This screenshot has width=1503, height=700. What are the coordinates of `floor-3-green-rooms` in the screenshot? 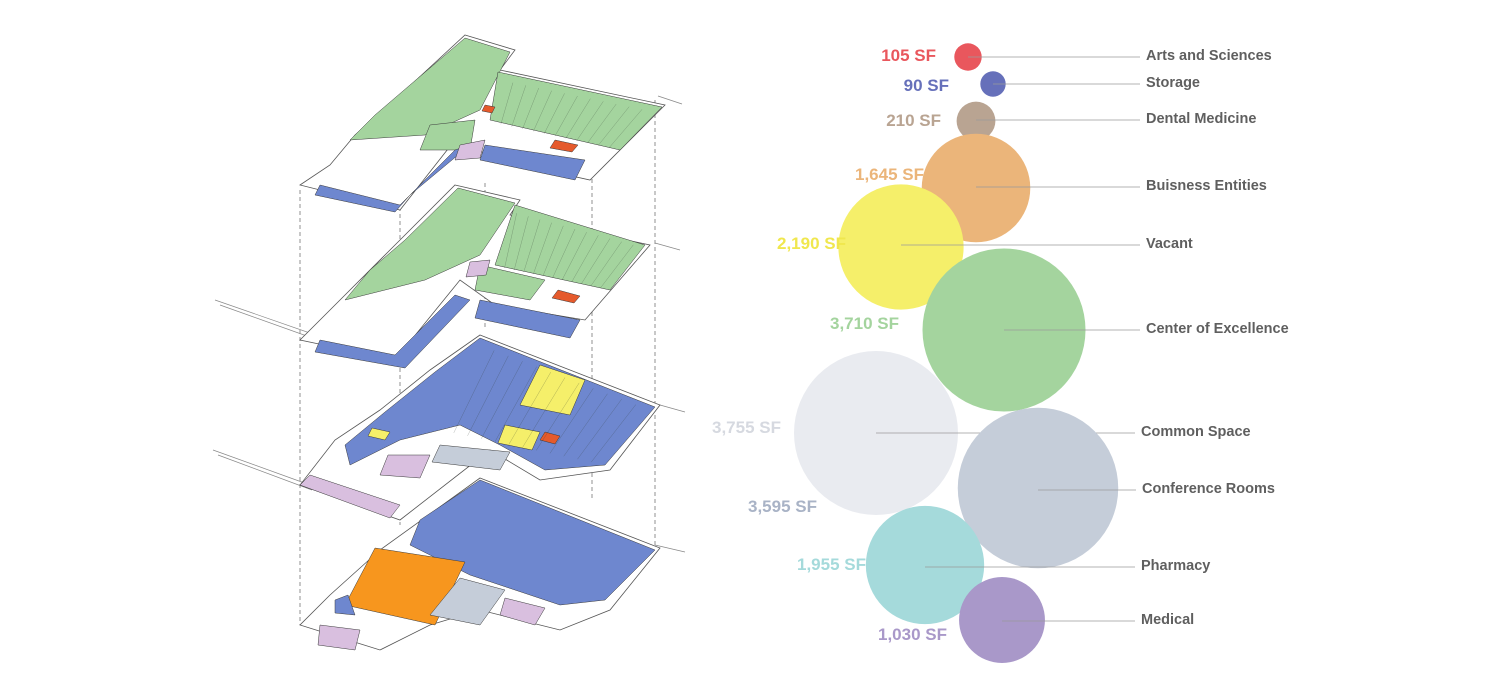 It's located at (510, 282).